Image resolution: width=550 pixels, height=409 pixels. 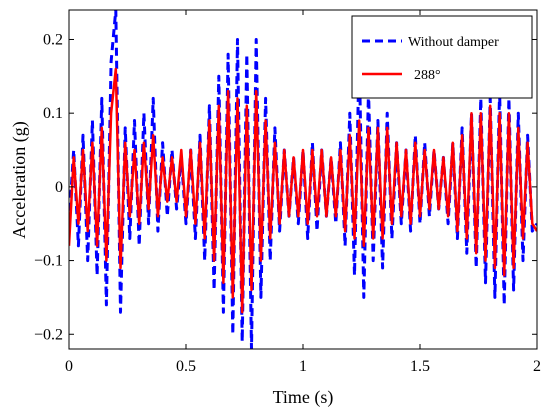 I want to click on y-axis-label: Acceleration (g), so click(x=19, y=179).